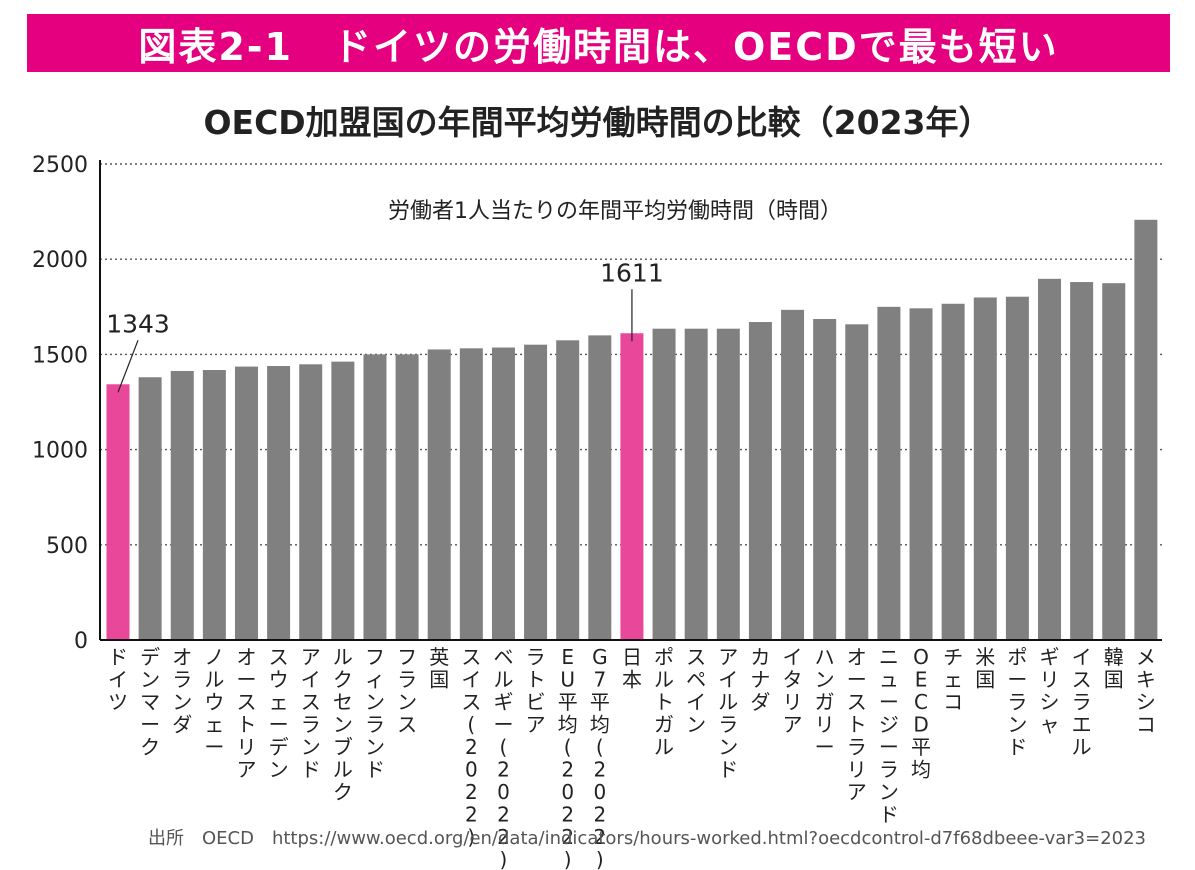  What do you see at coordinates (1114, 668) in the screenshot?
I see `x-tick-label: 韓国` at bounding box center [1114, 668].